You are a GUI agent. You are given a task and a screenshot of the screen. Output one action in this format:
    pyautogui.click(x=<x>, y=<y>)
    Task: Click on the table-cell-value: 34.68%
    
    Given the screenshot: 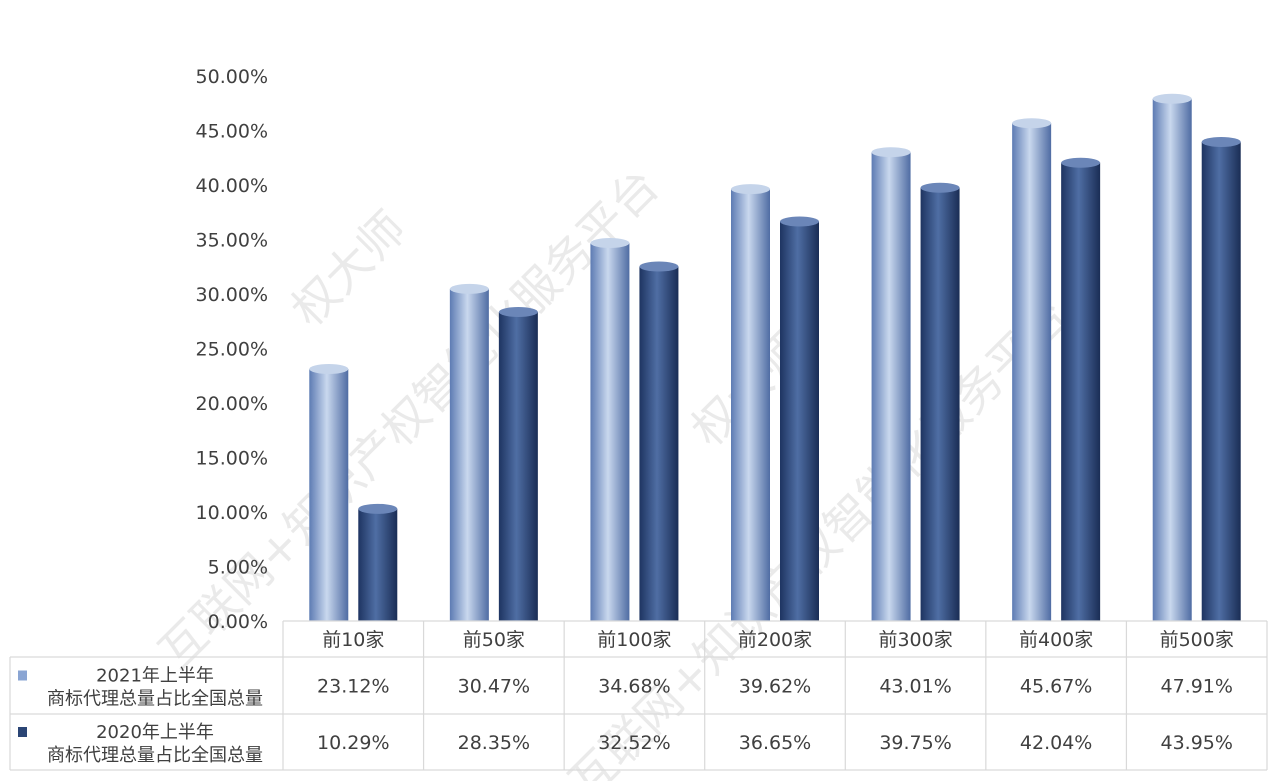 What is the action you would take?
    pyautogui.click(x=634, y=687)
    